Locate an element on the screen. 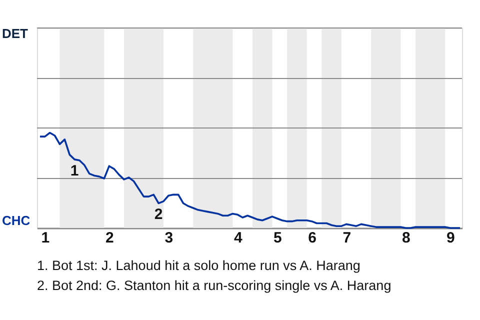 Image resolution: width=480 pixels, height=320 pixels. text: DET is located at coordinates (15, 33).